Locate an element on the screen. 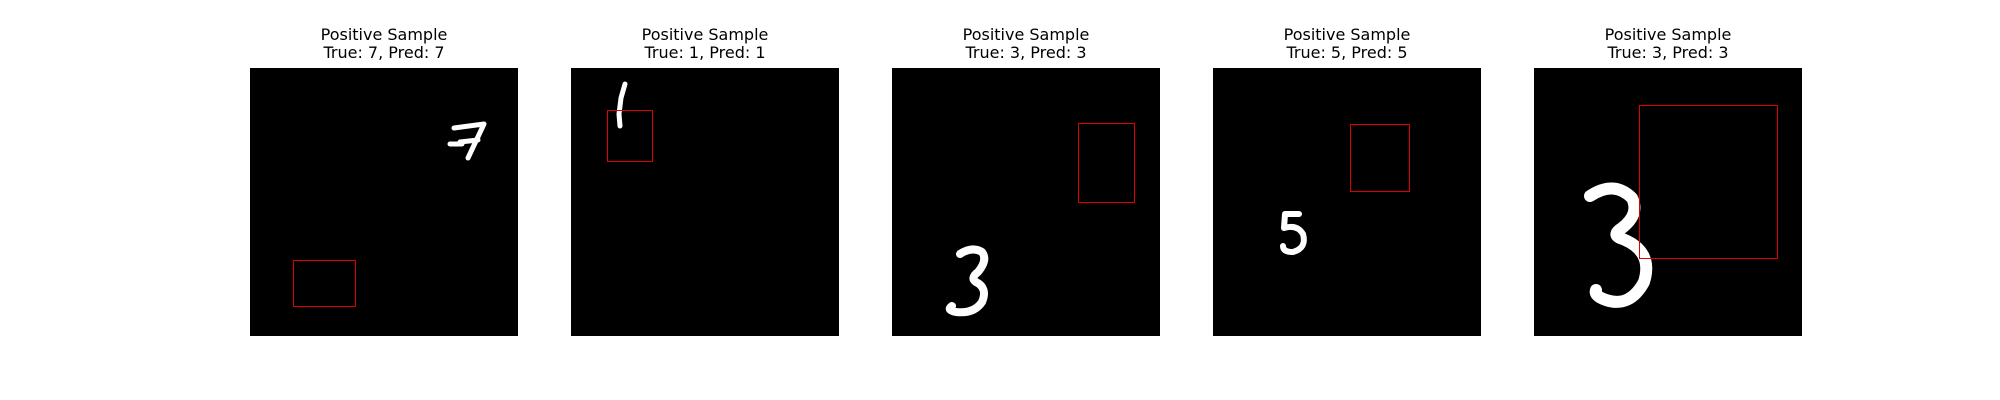 This screenshot has height=400, width=2000. panel-title: Positive Sample True: 7, Pred: 7 is located at coordinates (384, 44).